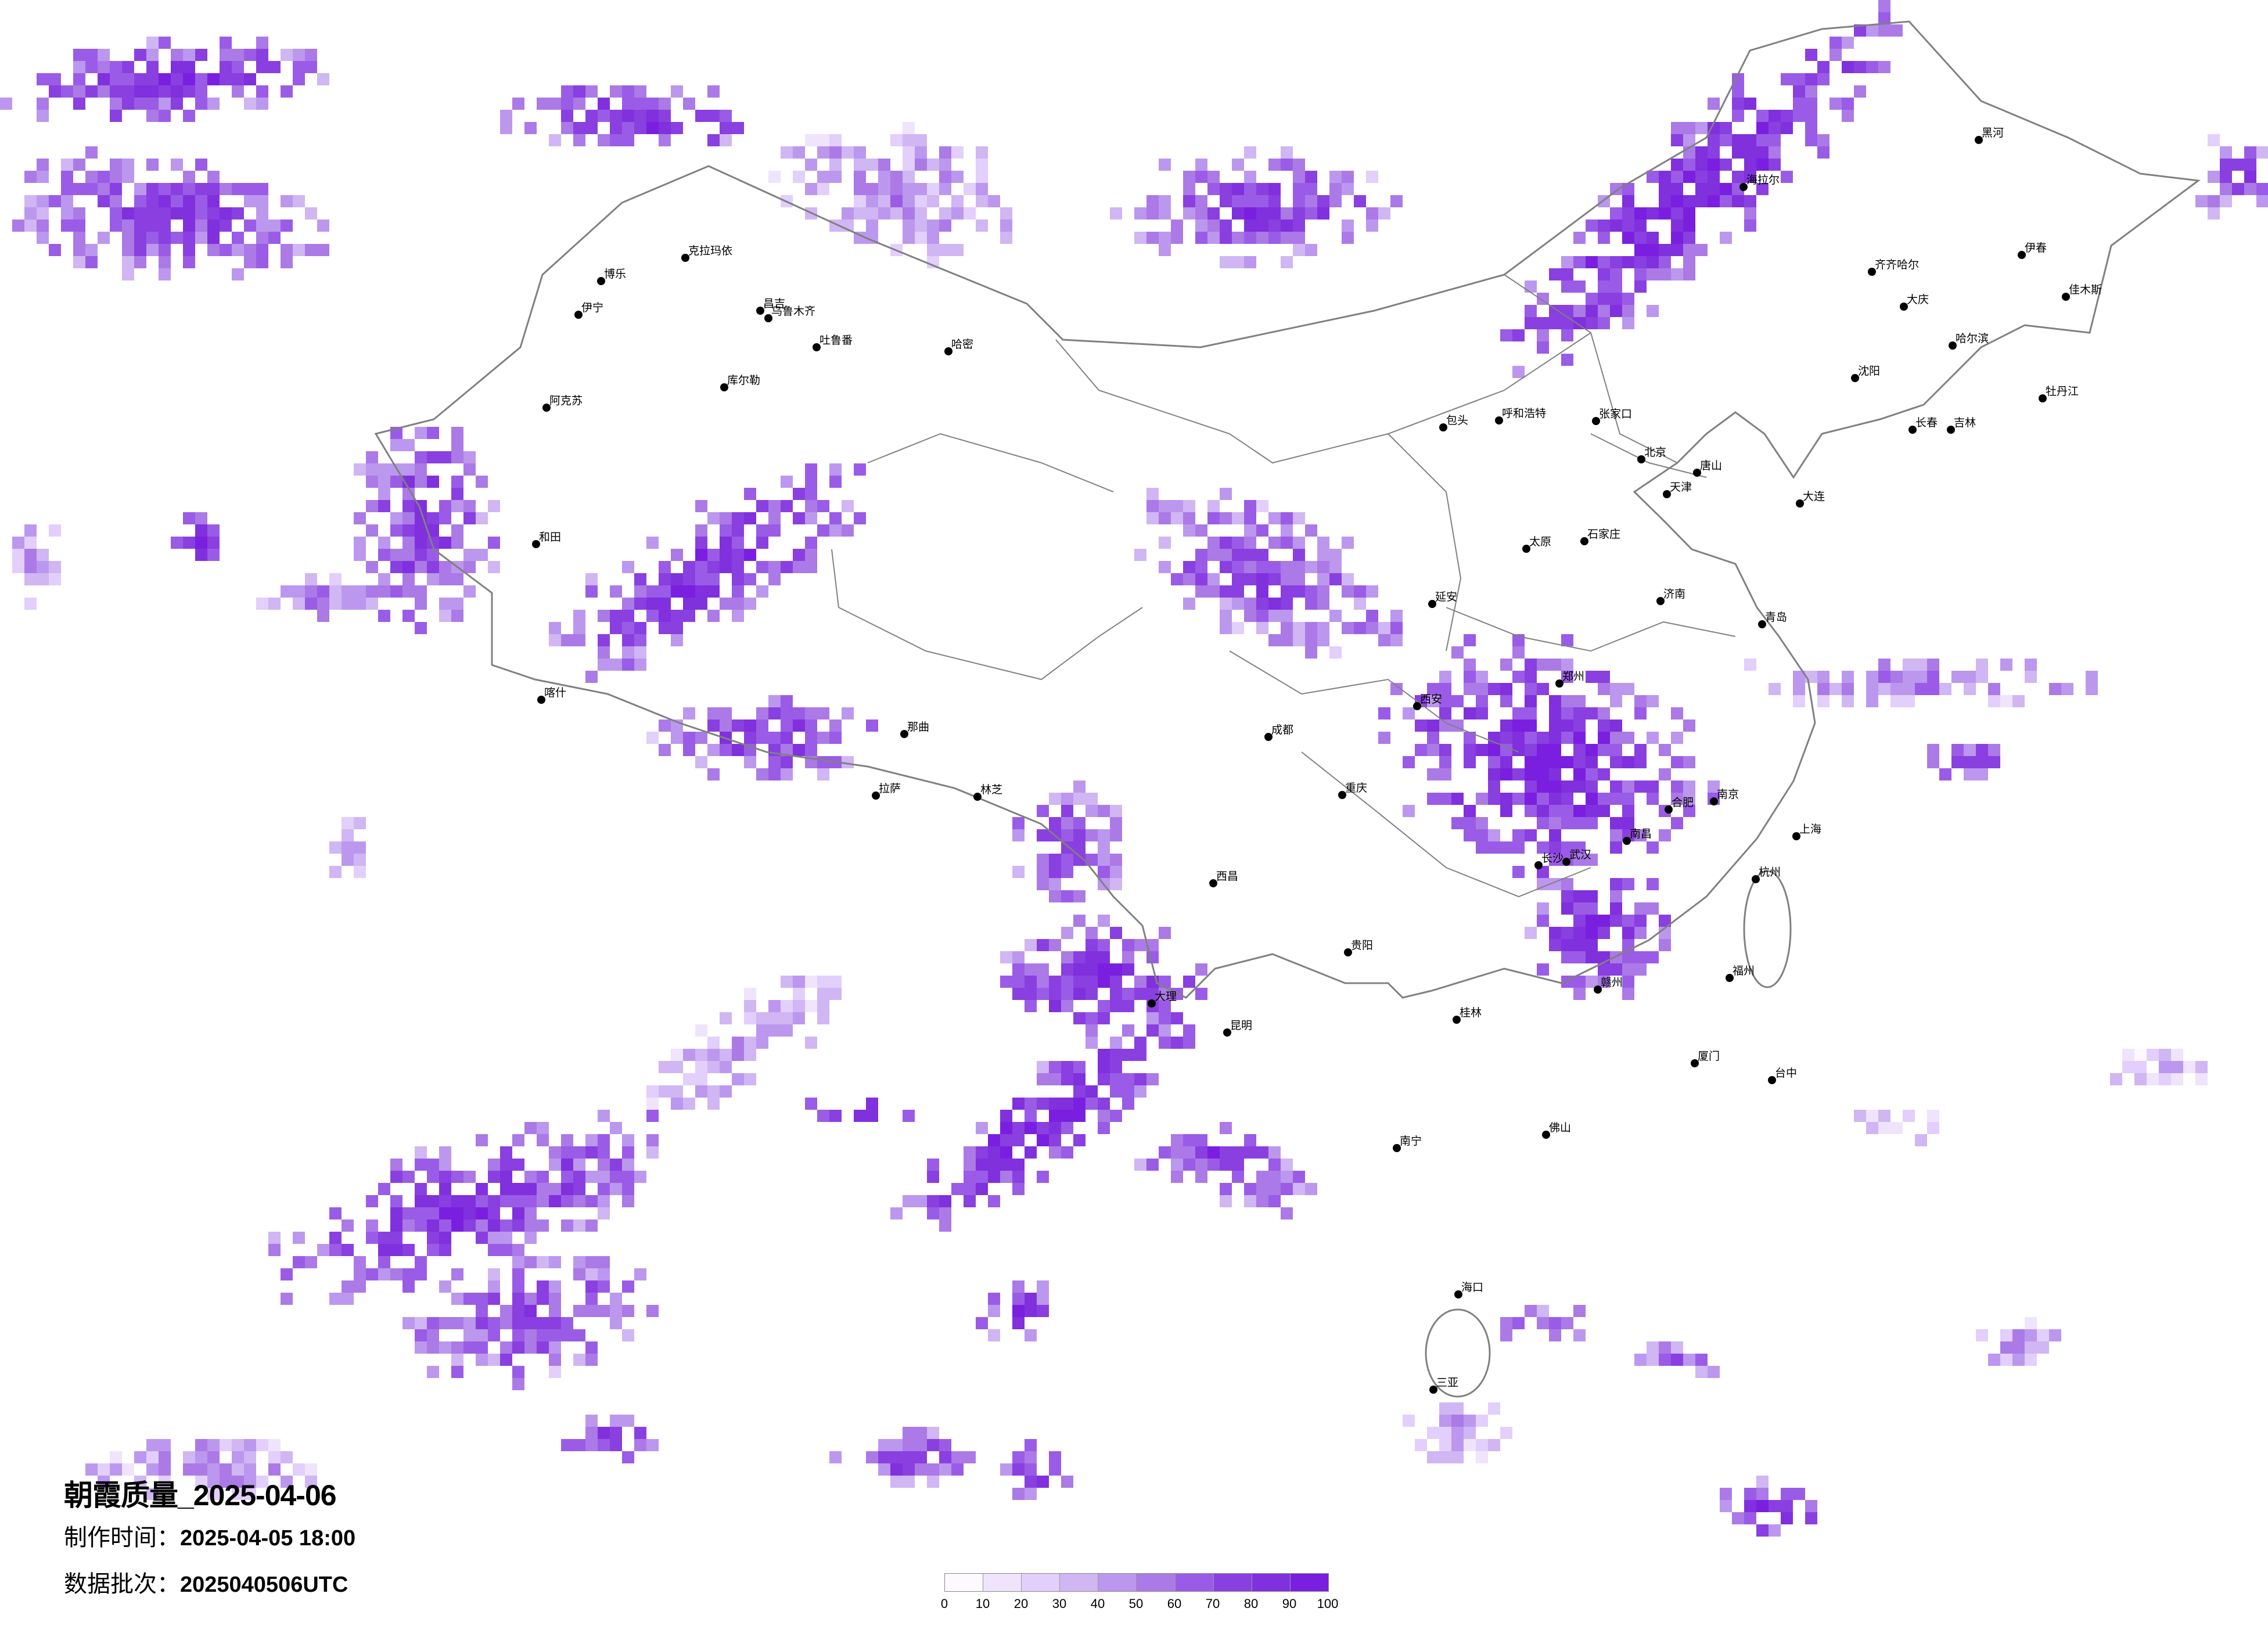 The width and height of the screenshot is (2268, 1626). What do you see at coordinates (1139, 1593) in the screenshot?
I see `color-legend: 0 10 20 30 40 50 60 70 80 90 100` at bounding box center [1139, 1593].